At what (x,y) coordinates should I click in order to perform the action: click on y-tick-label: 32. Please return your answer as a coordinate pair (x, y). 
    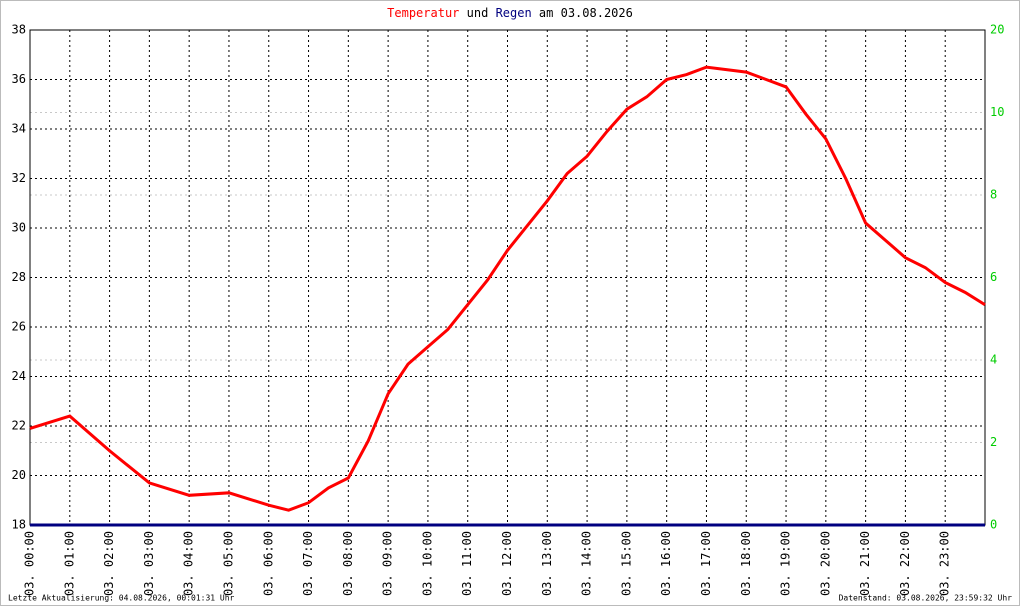
    Looking at the image, I should click on (19, 178).